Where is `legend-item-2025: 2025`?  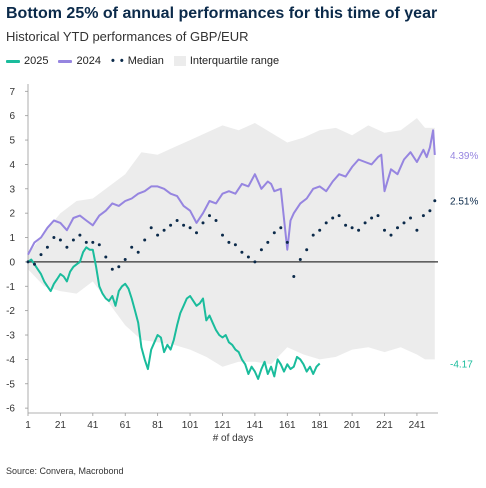 legend-item-2025: 2025 is located at coordinates (27, 61).